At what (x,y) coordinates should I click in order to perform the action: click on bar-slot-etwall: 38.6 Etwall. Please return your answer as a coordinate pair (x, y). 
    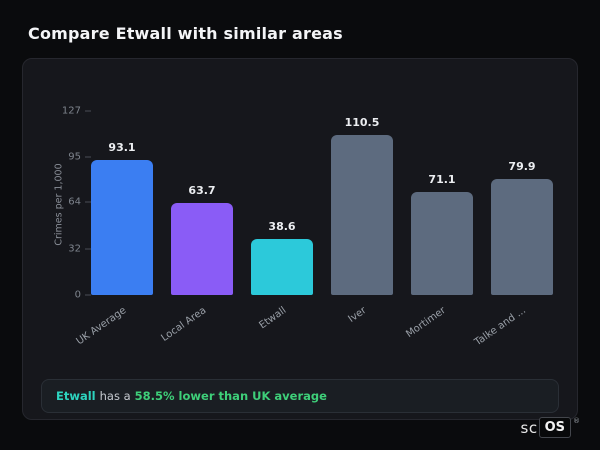
    Looking at the image, I should click on (282, 221).